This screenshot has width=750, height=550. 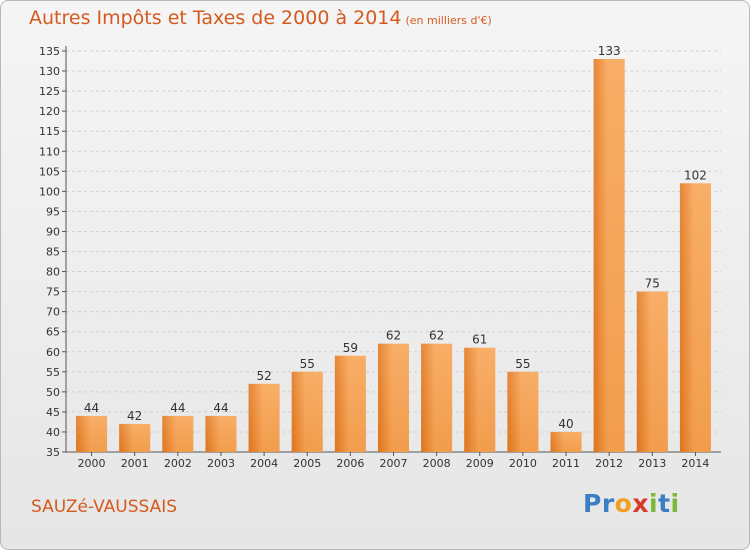 What do you see at coordinates (49, 191) in the screenshot?
I see `y-tick-label: 100` at bounding box center [49, 191].